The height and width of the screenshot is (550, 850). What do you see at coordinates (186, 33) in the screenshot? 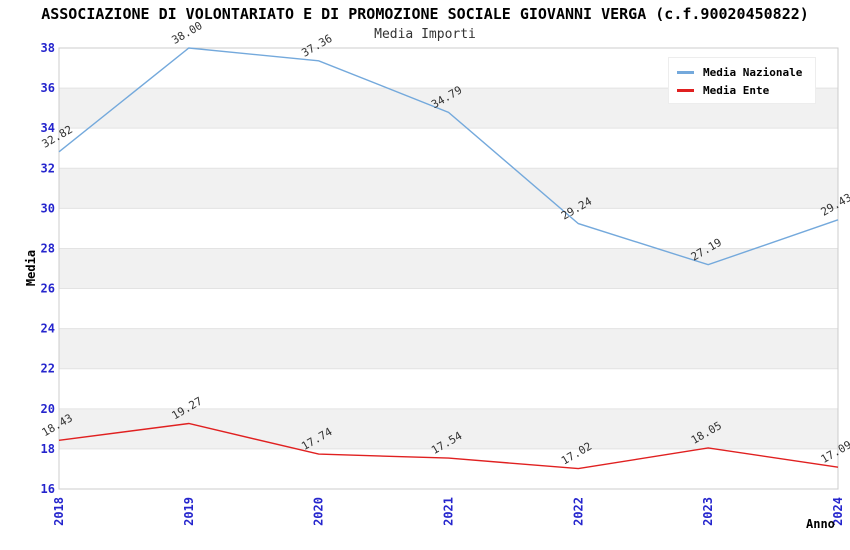
I see `data-point-label: 38.00` at bounding box center [186, 33].